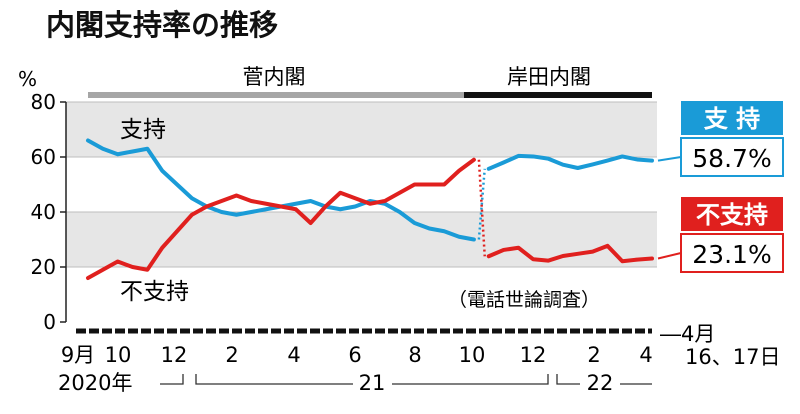 This screenshot has width=800, height=414. I want to click on legend-value: 58.7%, so click(731, 158).